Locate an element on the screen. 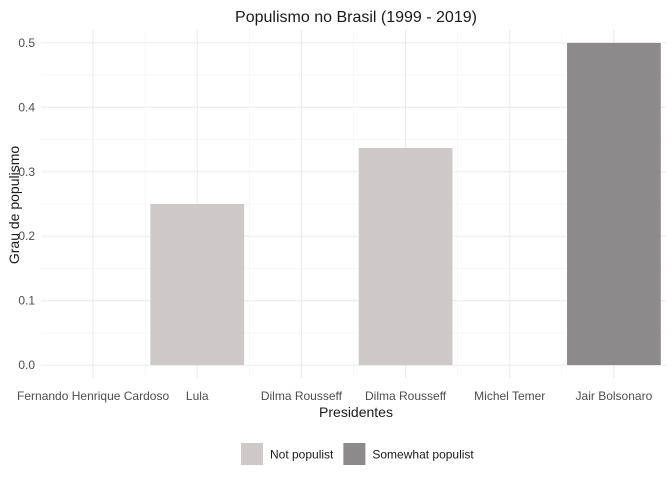 This screenshot has height=480, width=672. y-axis-title: Grau de populismo is located at coordinates (14, 205).